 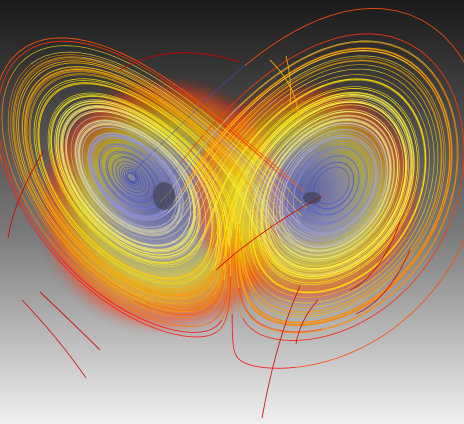 I want to click on right-wing-eye, so click(x=312, y=198).